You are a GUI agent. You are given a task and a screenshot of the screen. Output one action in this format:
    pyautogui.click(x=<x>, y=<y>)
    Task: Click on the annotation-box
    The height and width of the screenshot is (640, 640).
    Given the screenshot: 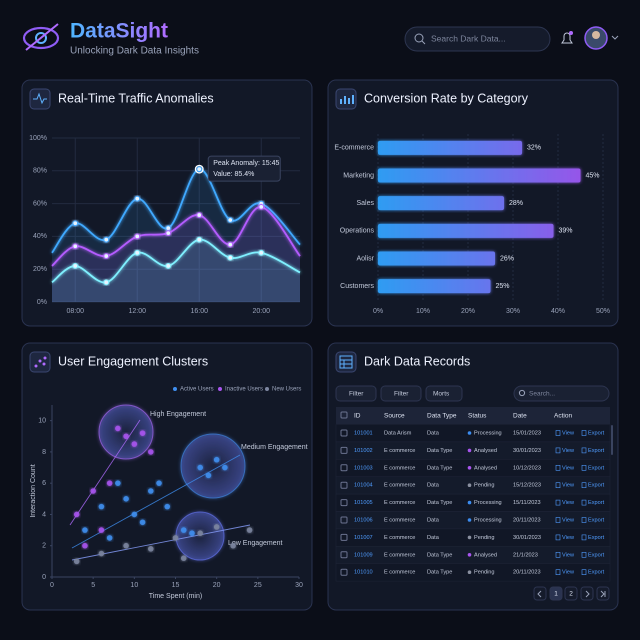 What is the action you would take?
    pyautogui.click(x=244, y=168)
    